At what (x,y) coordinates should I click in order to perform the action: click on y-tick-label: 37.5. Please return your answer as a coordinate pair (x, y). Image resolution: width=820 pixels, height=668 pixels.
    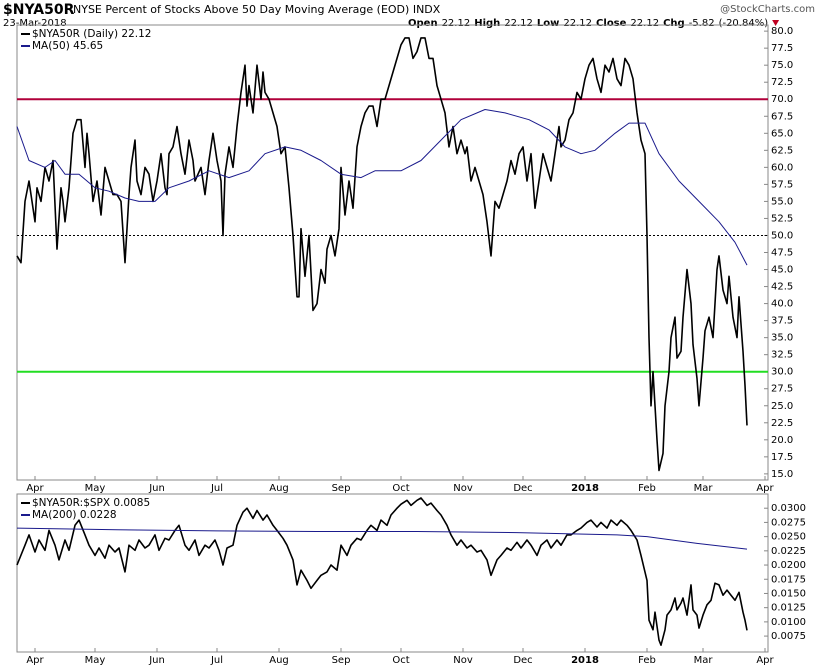
    Looking at the image, I should click on (782, 321).